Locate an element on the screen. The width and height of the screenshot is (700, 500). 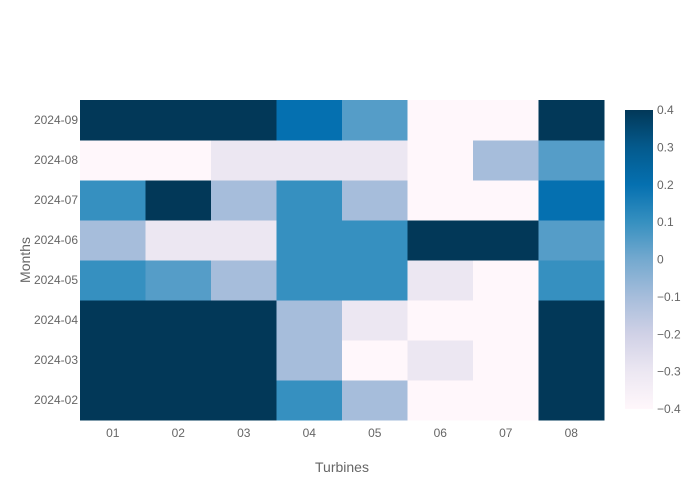
colorbar-tick-label: −0.2 is located at coordinates (669, 334).